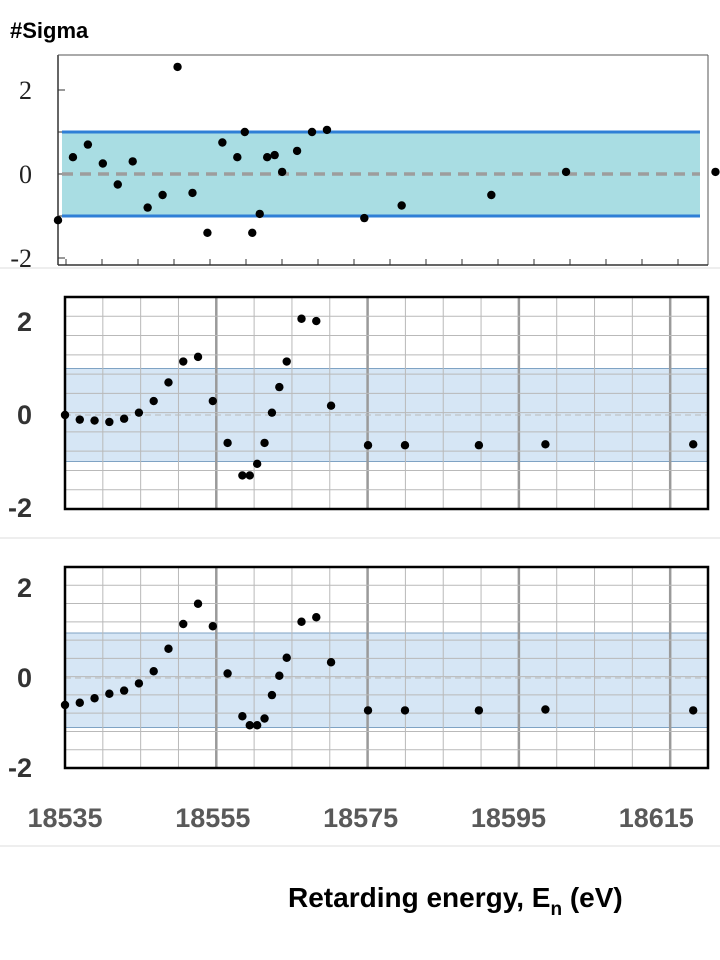  Describe the element at coordinates (508, 818) in the screenshot. I see `x-tick-label: 18595` at that location.